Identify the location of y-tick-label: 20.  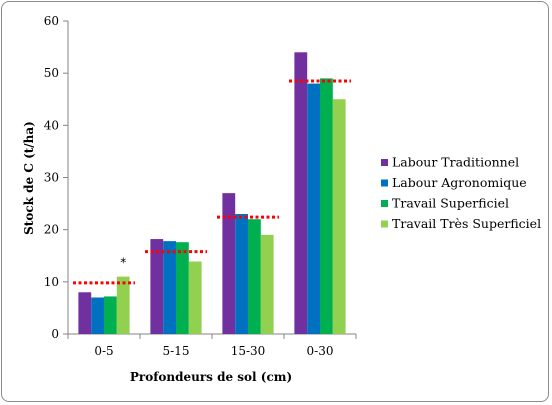
(51, 230).